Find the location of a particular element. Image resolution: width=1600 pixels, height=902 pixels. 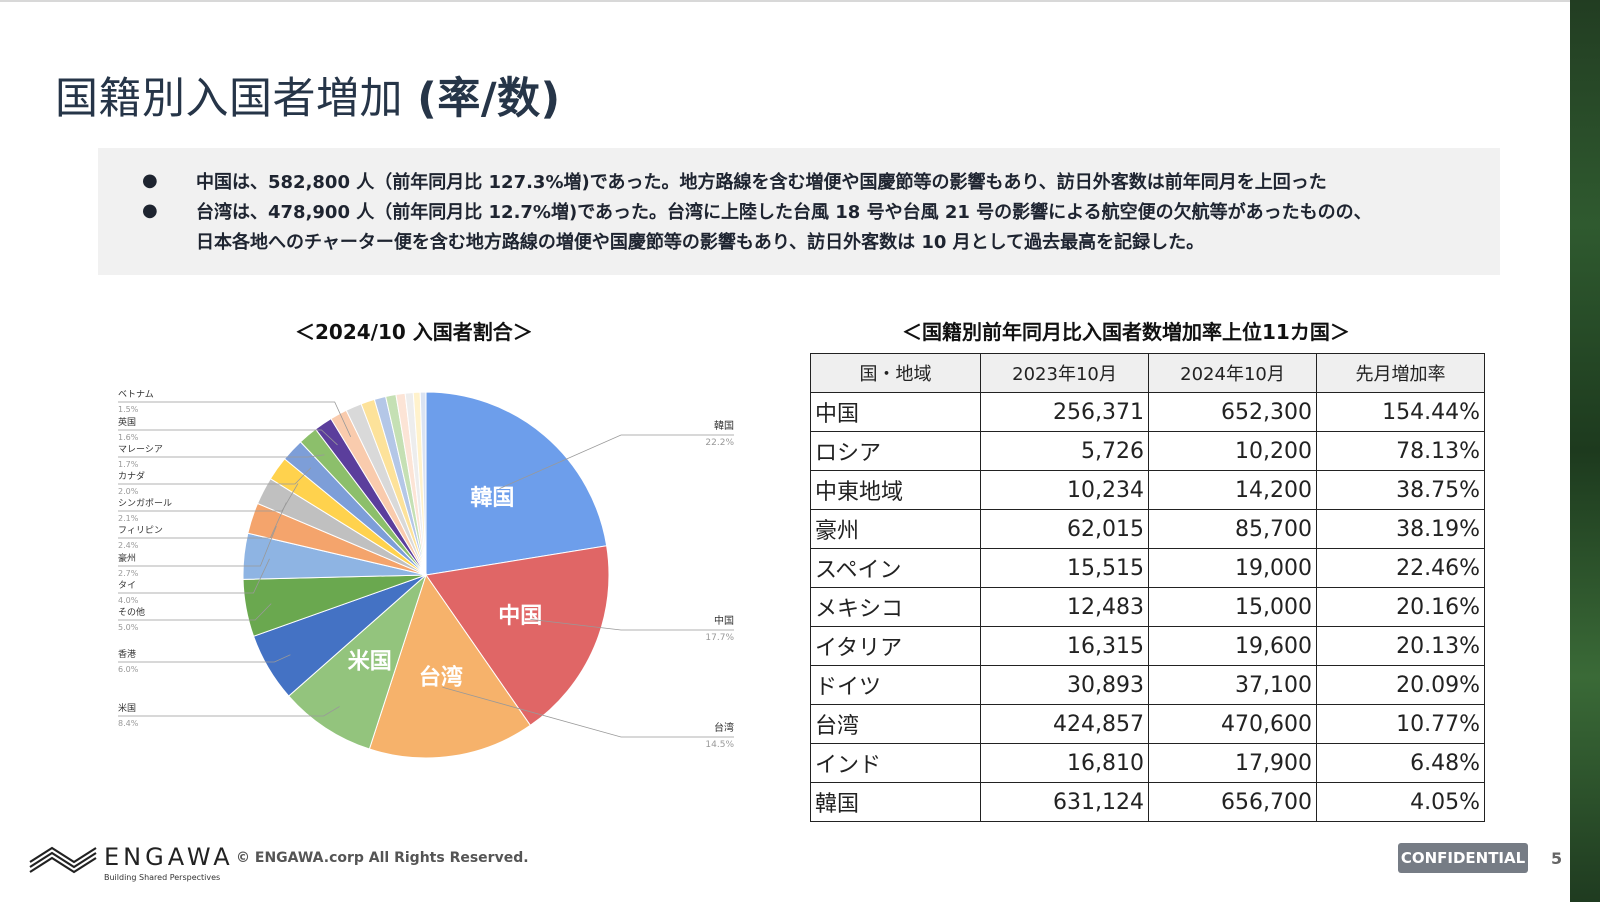

confidential-badge: CONFIDENTIAL is located at coordinates (1463, 858).